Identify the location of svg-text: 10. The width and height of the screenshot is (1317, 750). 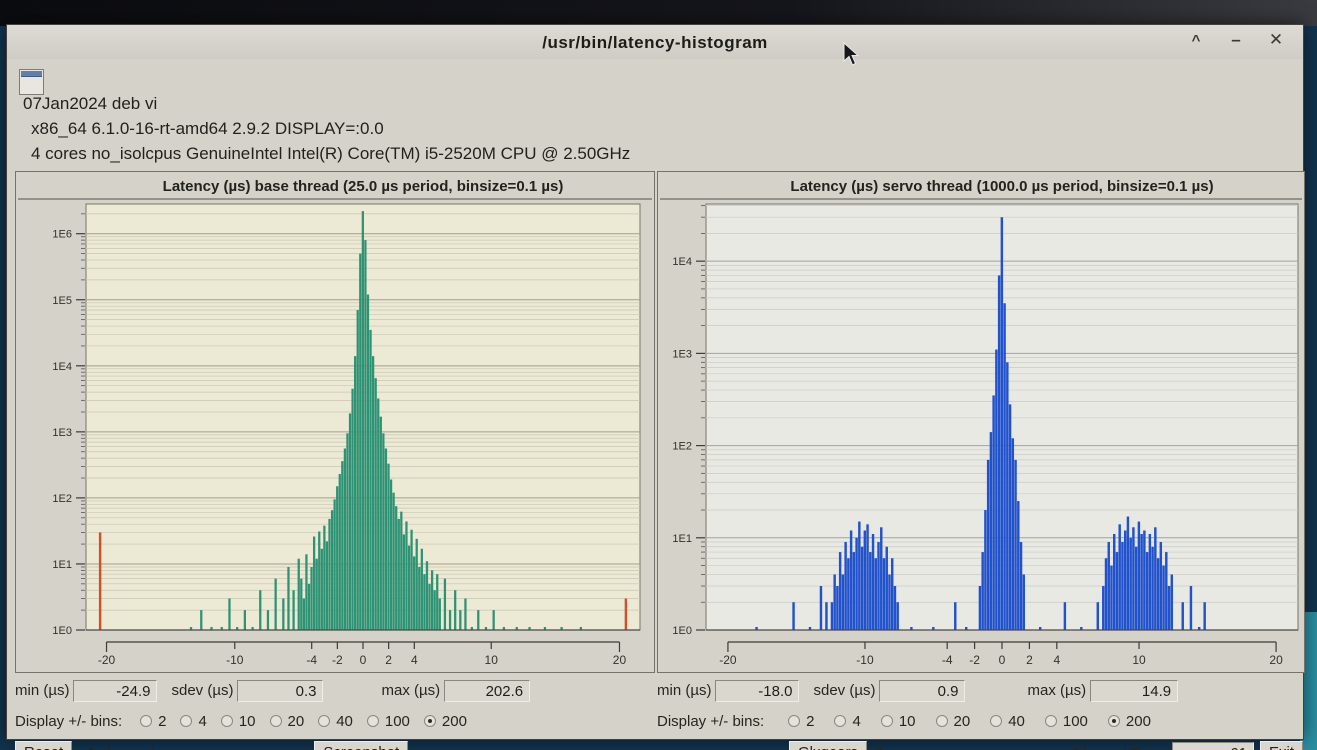
(1139, 660).